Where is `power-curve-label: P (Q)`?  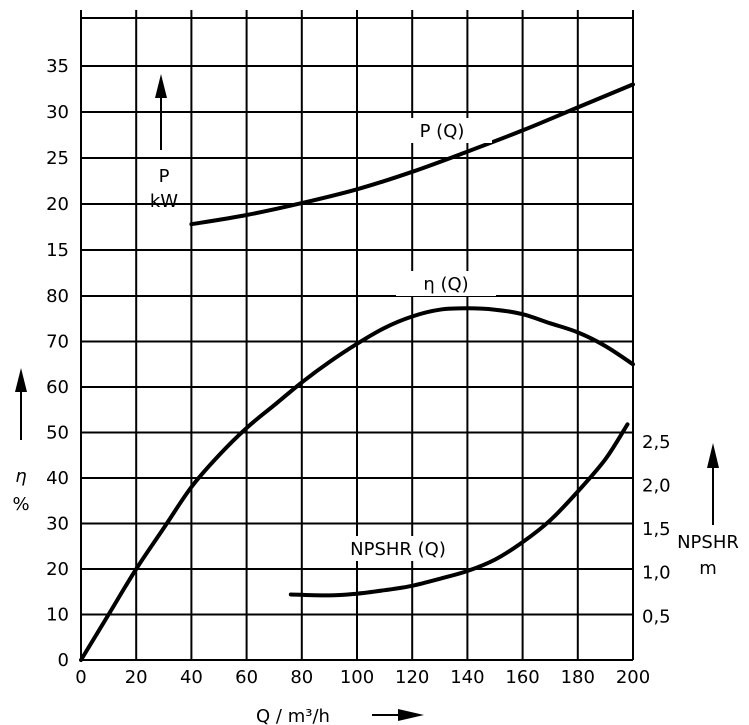
power-curve-label: P (Q) is located at coordinates (442, 131).